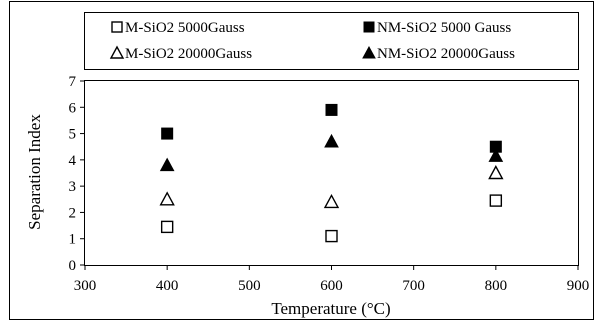  Describe the element at coordinates (73, 213) in the screenshot. I see `y-tick-label: 2` at that location.